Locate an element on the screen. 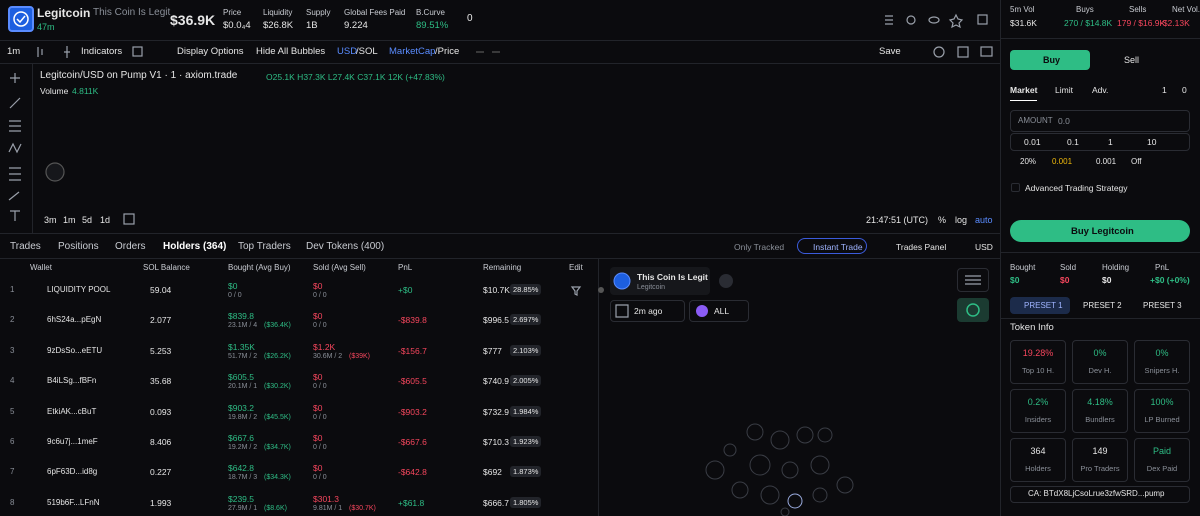 This screenshot has width=1200, height=516. toolbar-alt-currency: /SOL is located at coordinates (367, 51).